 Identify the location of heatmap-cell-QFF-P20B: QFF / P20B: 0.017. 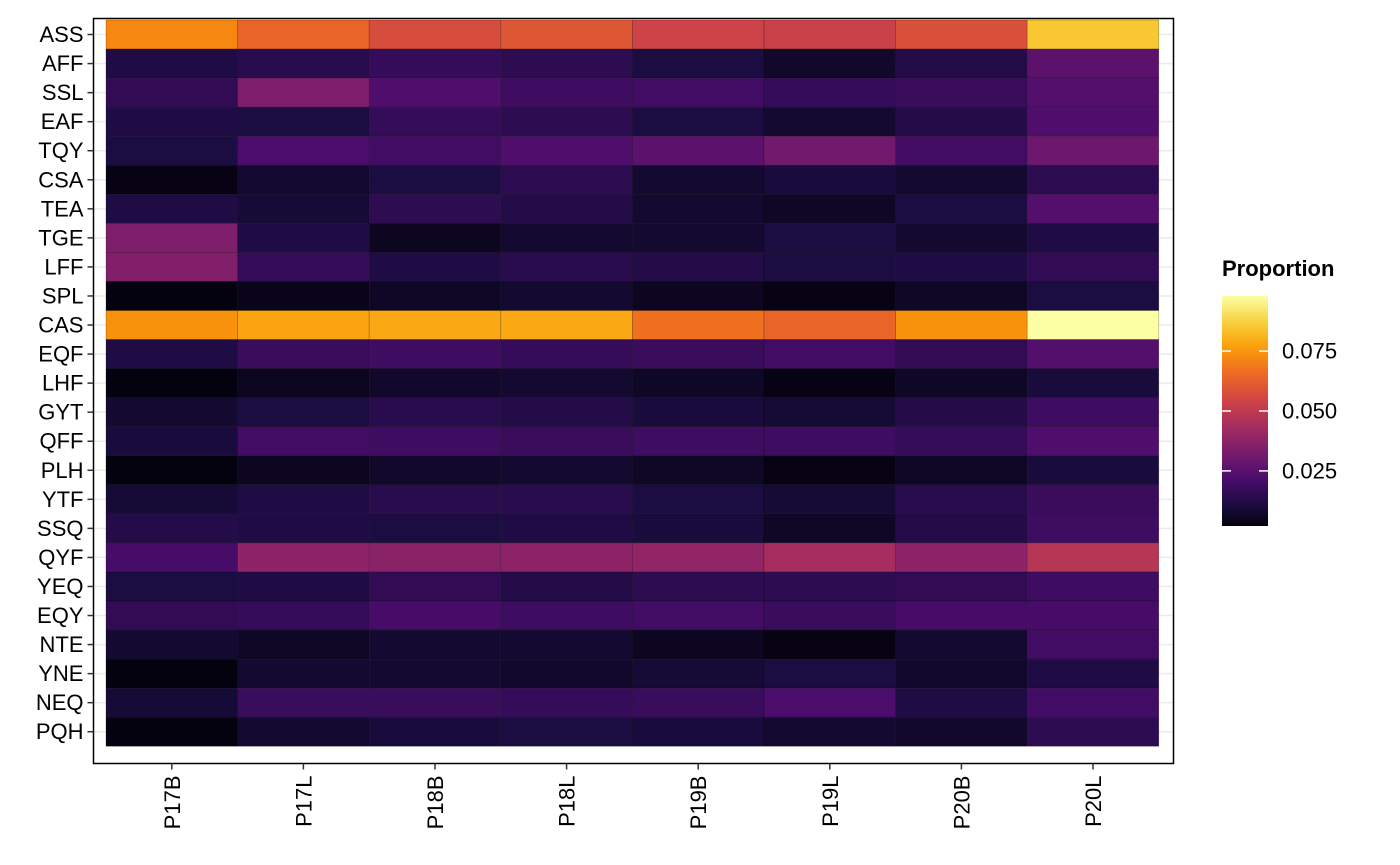
(961, 441).